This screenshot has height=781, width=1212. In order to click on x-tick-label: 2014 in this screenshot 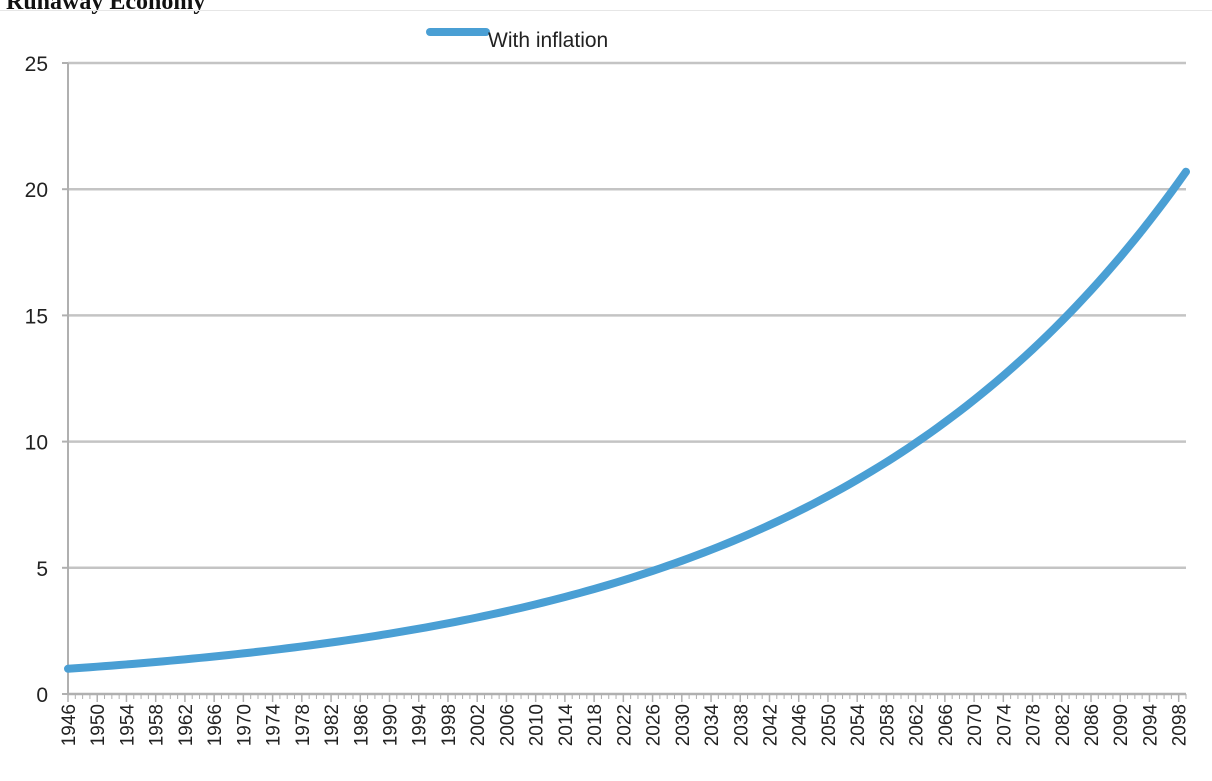, I will do `click(566, 725)`.